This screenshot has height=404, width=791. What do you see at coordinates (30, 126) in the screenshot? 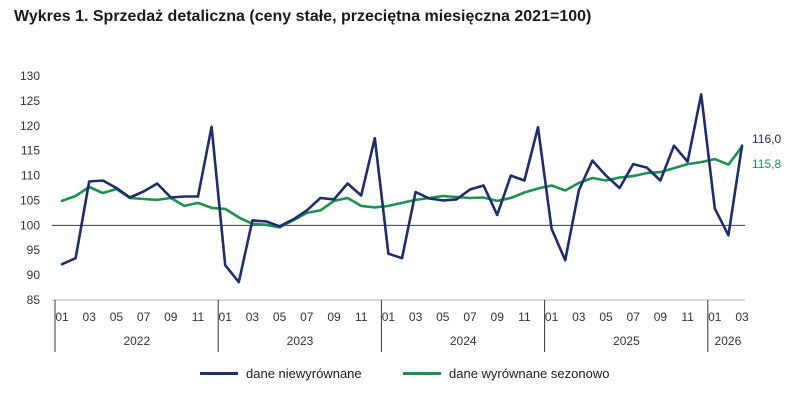
I see `y-tick-label: 120` at bounding box center [30, 126].